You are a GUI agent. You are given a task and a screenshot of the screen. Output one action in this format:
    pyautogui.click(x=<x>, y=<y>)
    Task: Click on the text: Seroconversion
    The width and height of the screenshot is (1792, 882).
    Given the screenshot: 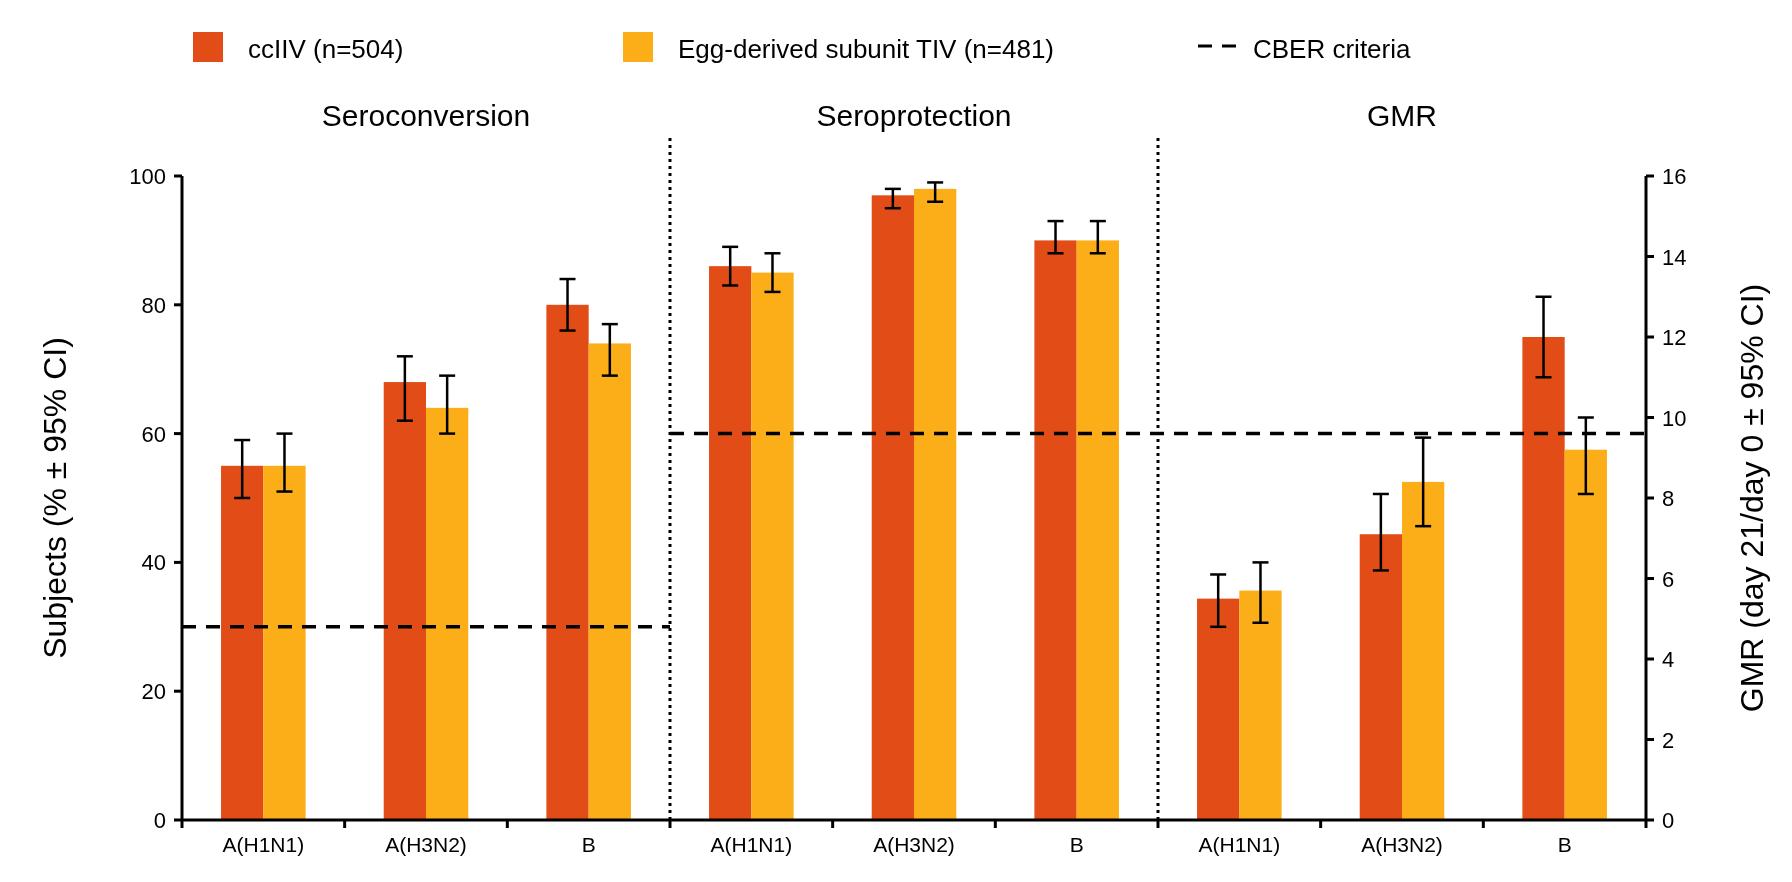 What is the action you would take?
    pyautogui.click(x=426, y=115)
    